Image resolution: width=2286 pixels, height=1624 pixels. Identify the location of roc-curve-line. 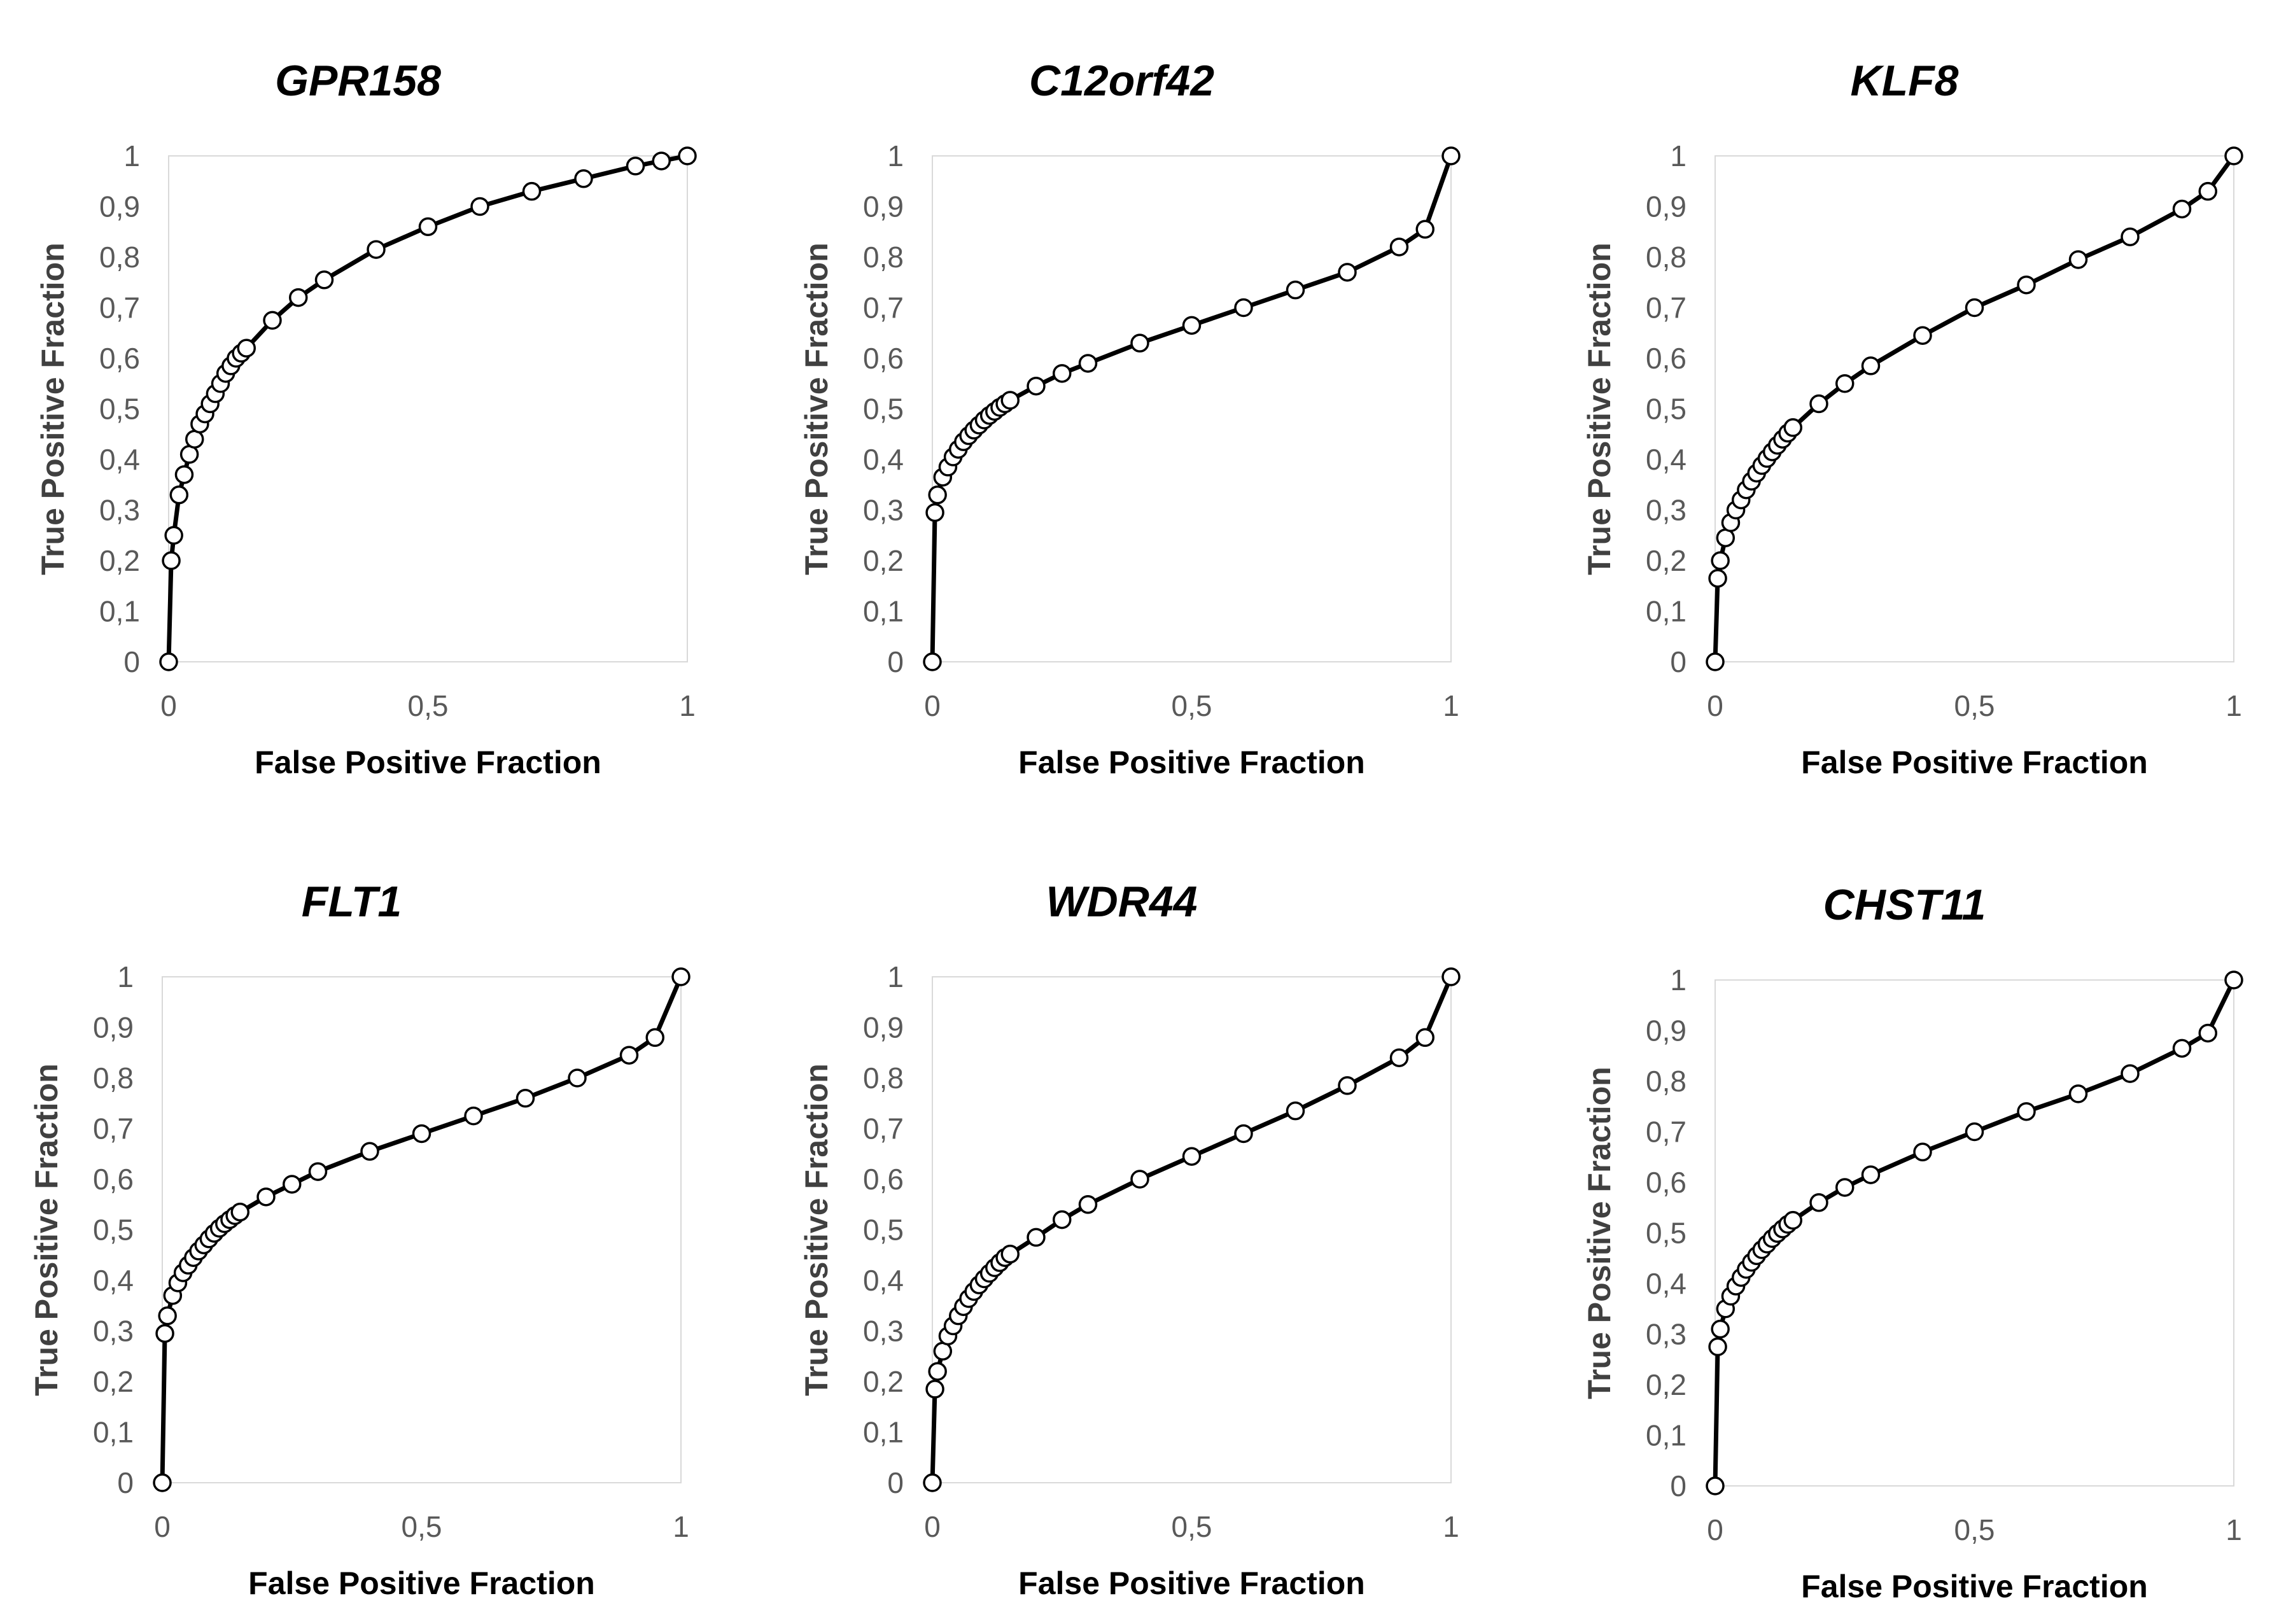
(422, 1229).